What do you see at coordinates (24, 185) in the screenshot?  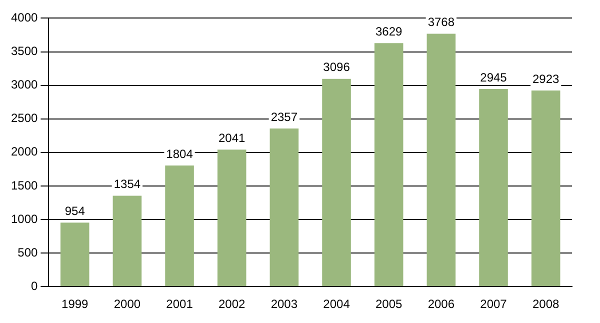 I see `y-tick-label: 1500` at bounding box center [24, 185].